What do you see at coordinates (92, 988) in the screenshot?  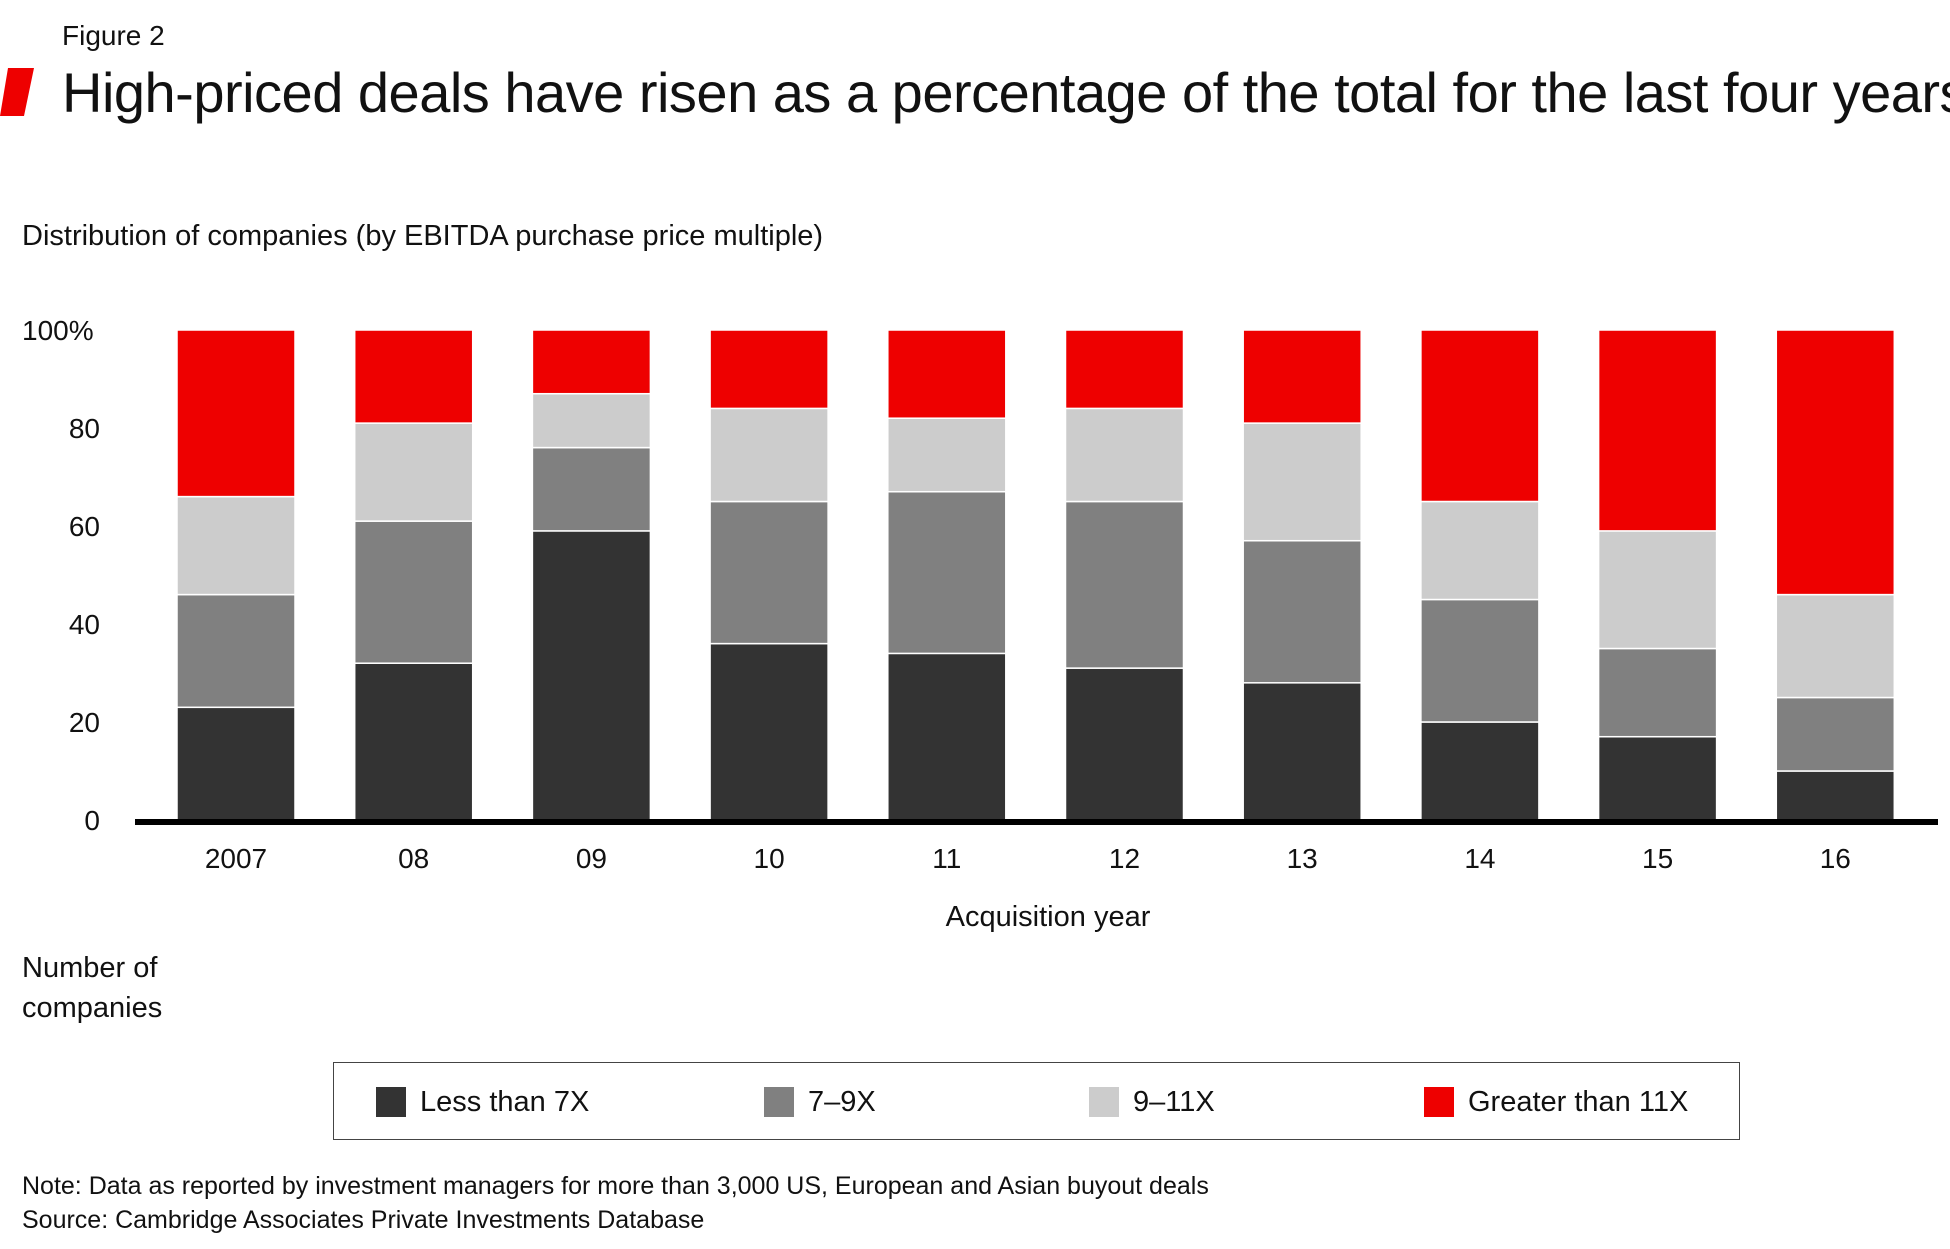 I see `company-count-label: Number of companies` at bounding box center [92, 988].